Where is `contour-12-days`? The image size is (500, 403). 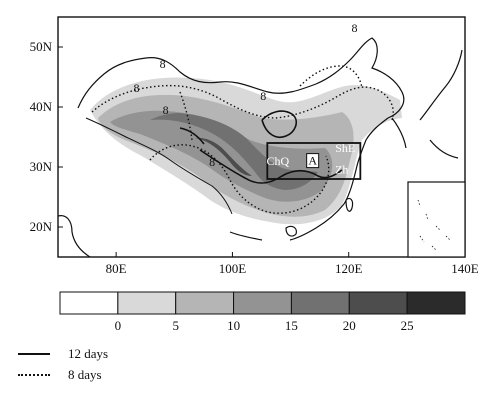 contour-12-days is located at coordinates (261, 147).